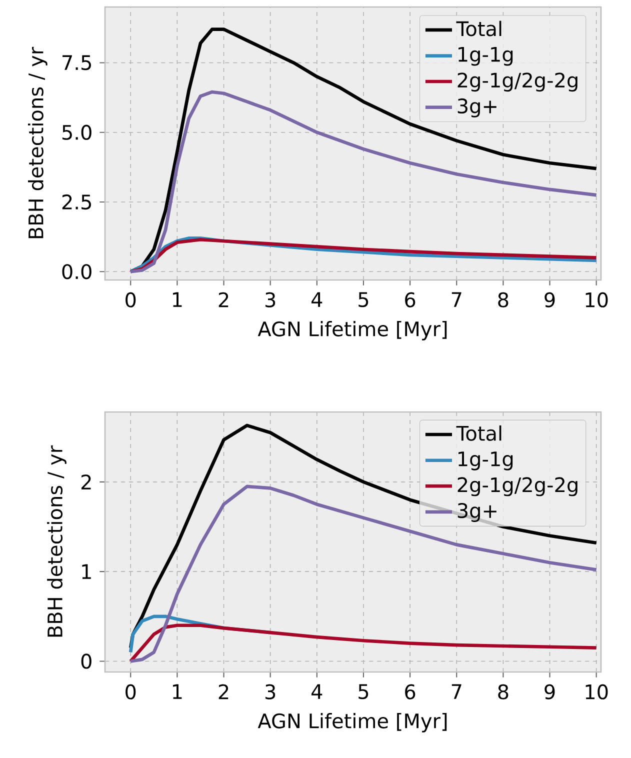 The height and width of the screenshot is (758, 631). Describe the element at coordinates (86, 571) in the screenshot. I see `y-tick-label: 1` at that location.